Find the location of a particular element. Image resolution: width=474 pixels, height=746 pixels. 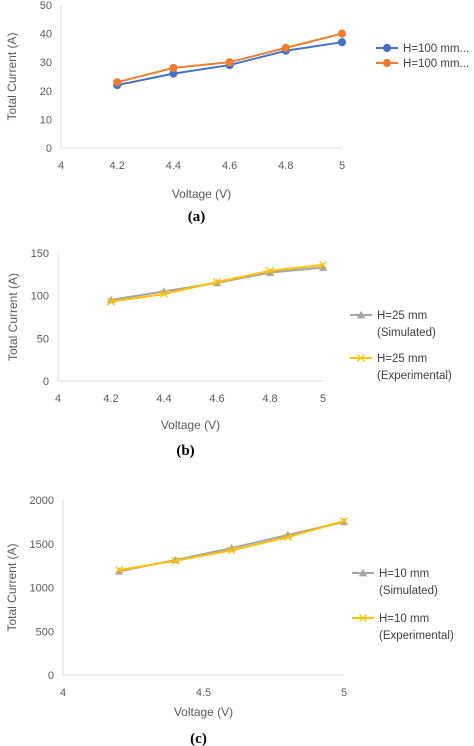

figure-caption: (a) is located at coordinates (197, 217).